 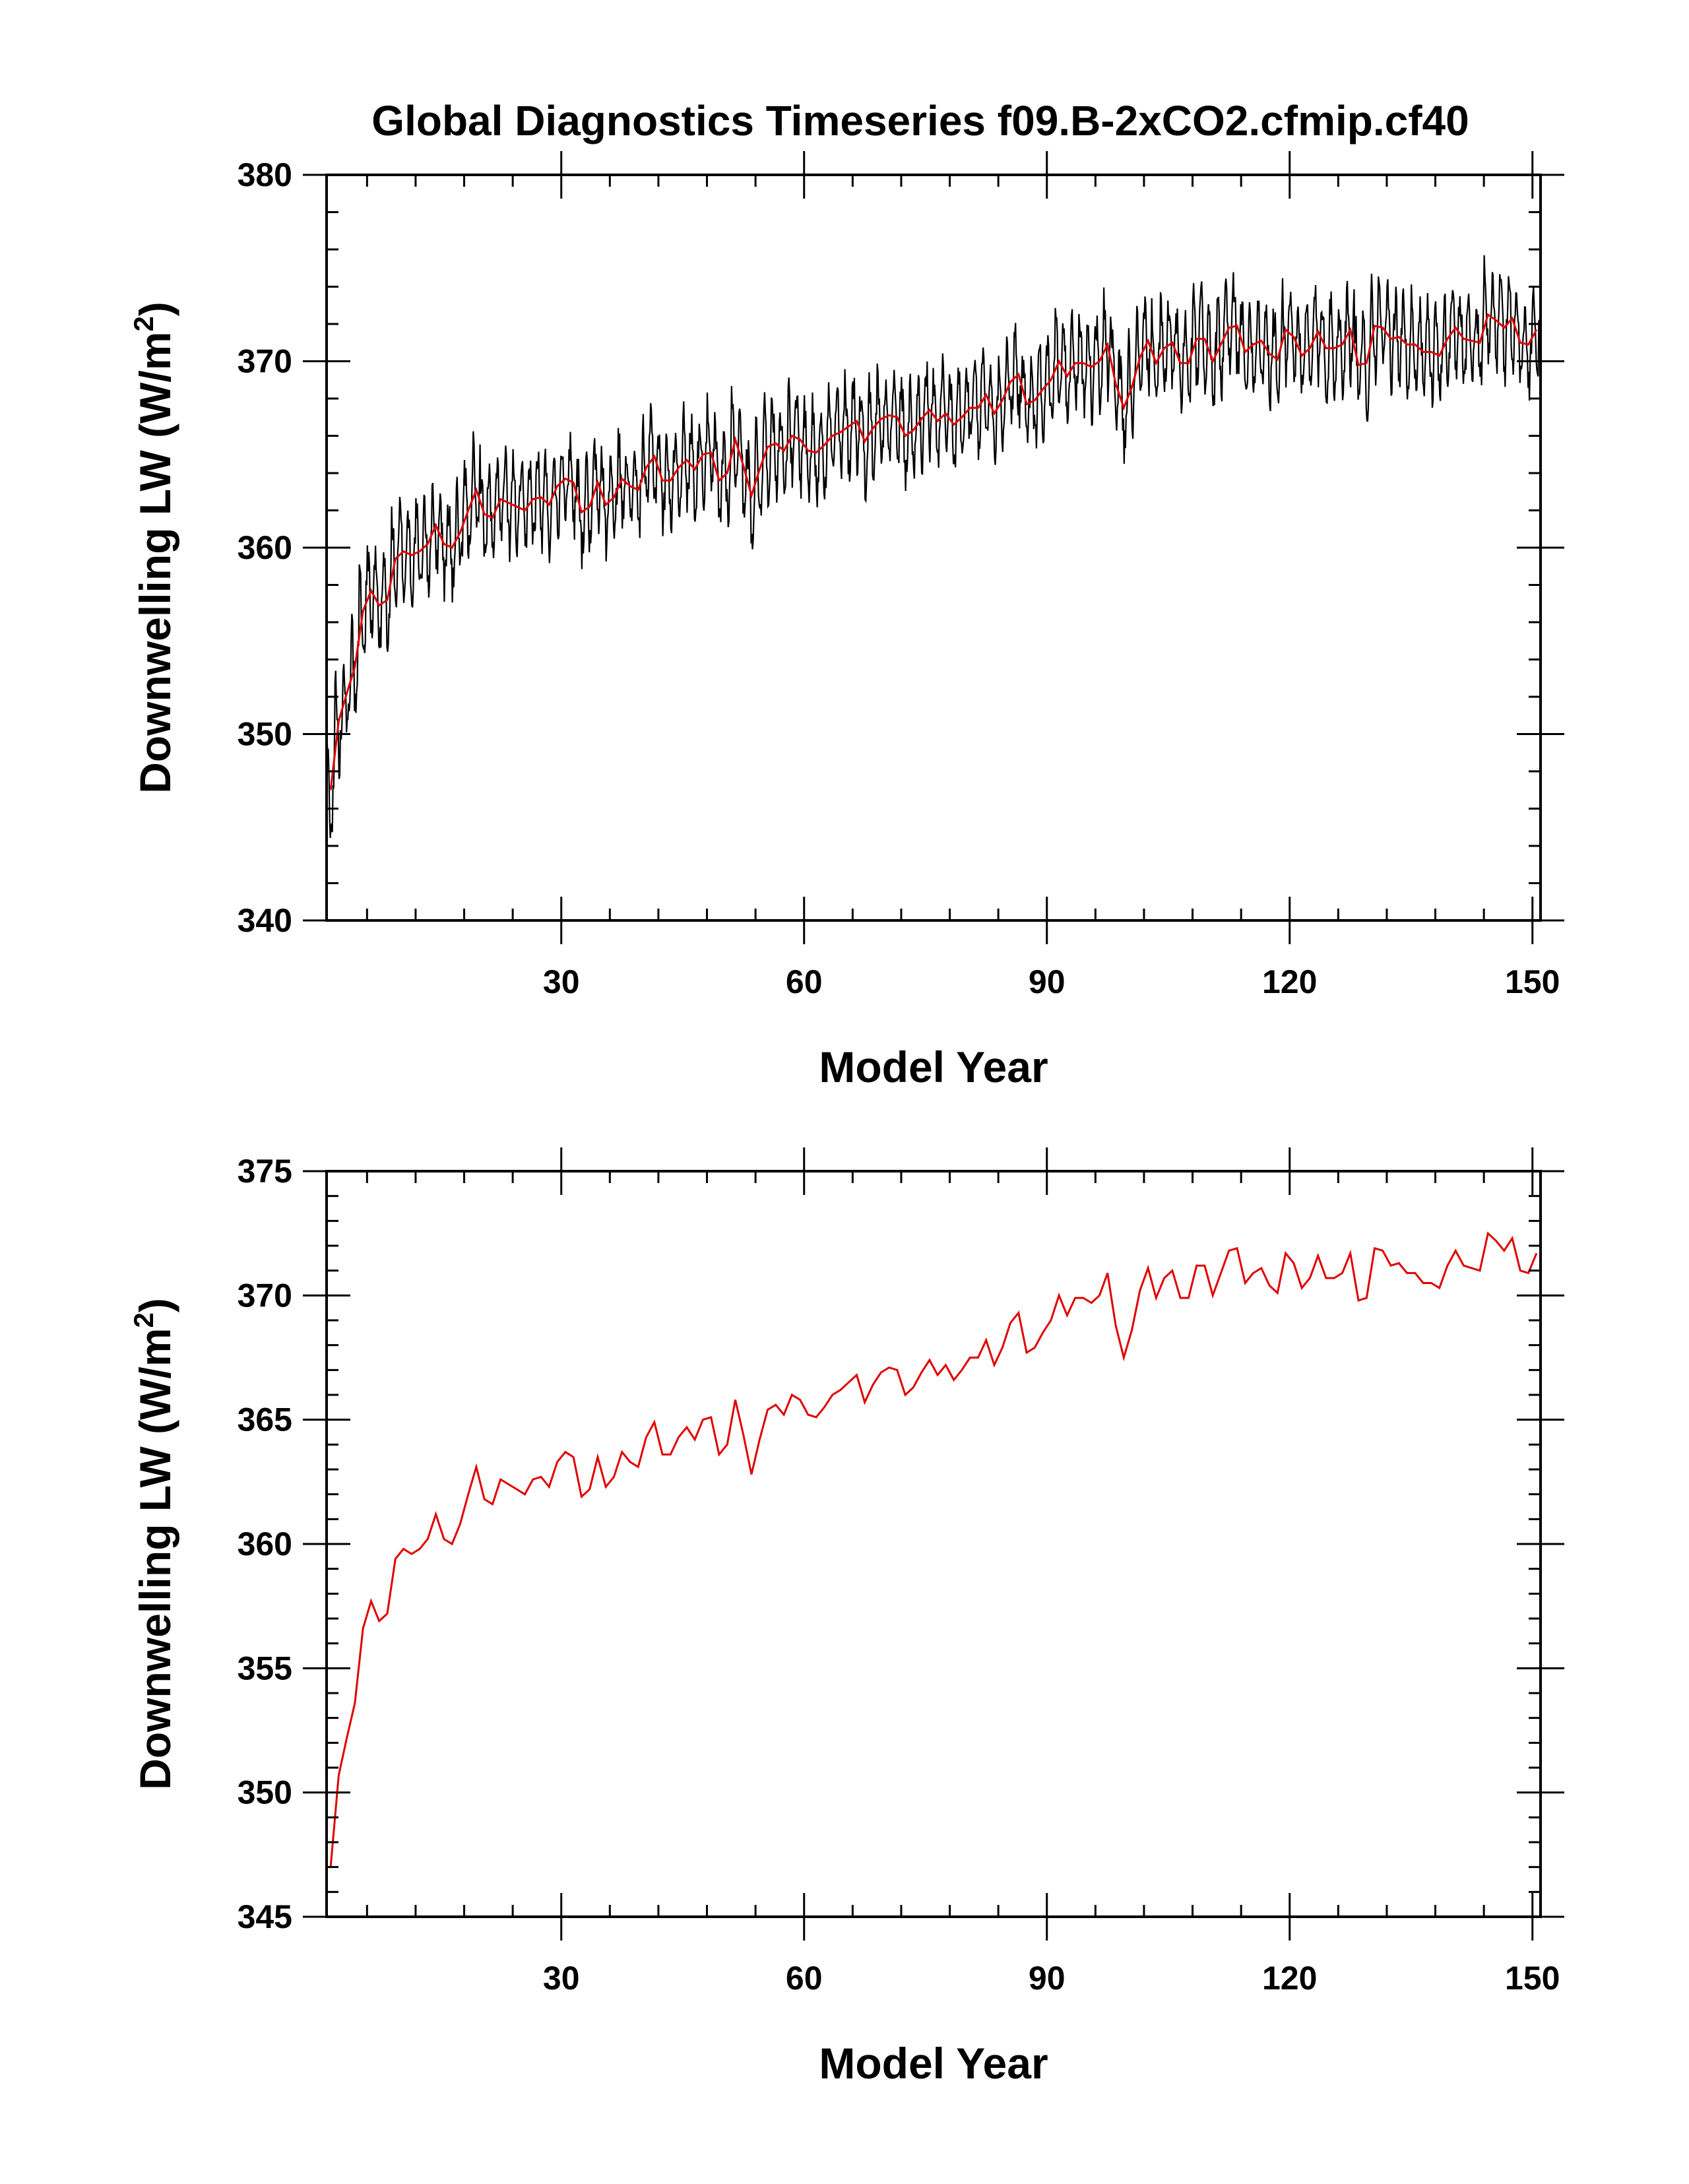 What do you see at coordinates (265, 174) in the screenshot?
I see `y-tick-label: 380` at bounding box center [265, 174].